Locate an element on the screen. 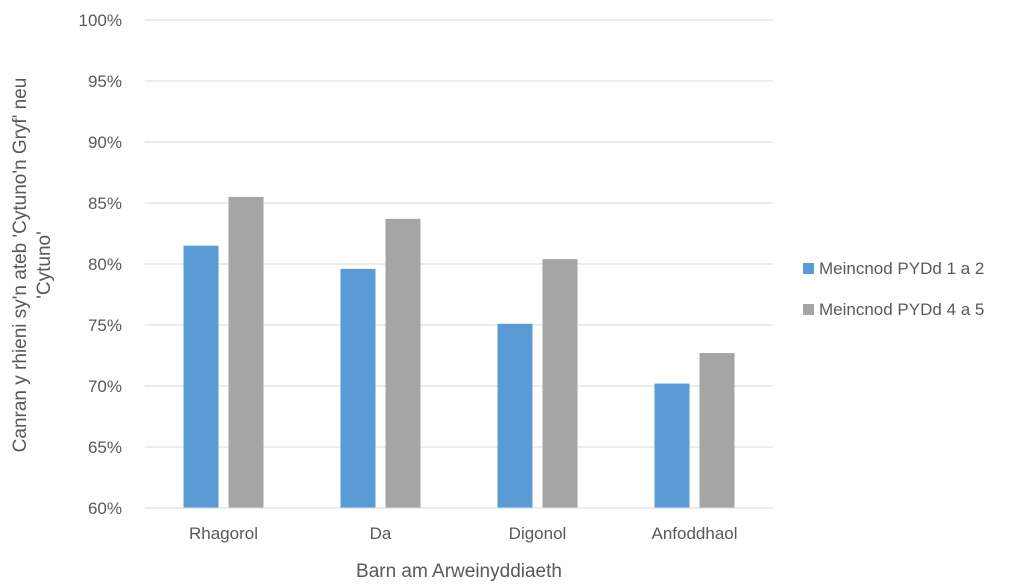 The width and height of the screenshot is (1029, 585). x-axis-title: Barn am Arweinyddiaeth is located at coordinates (459, 571).